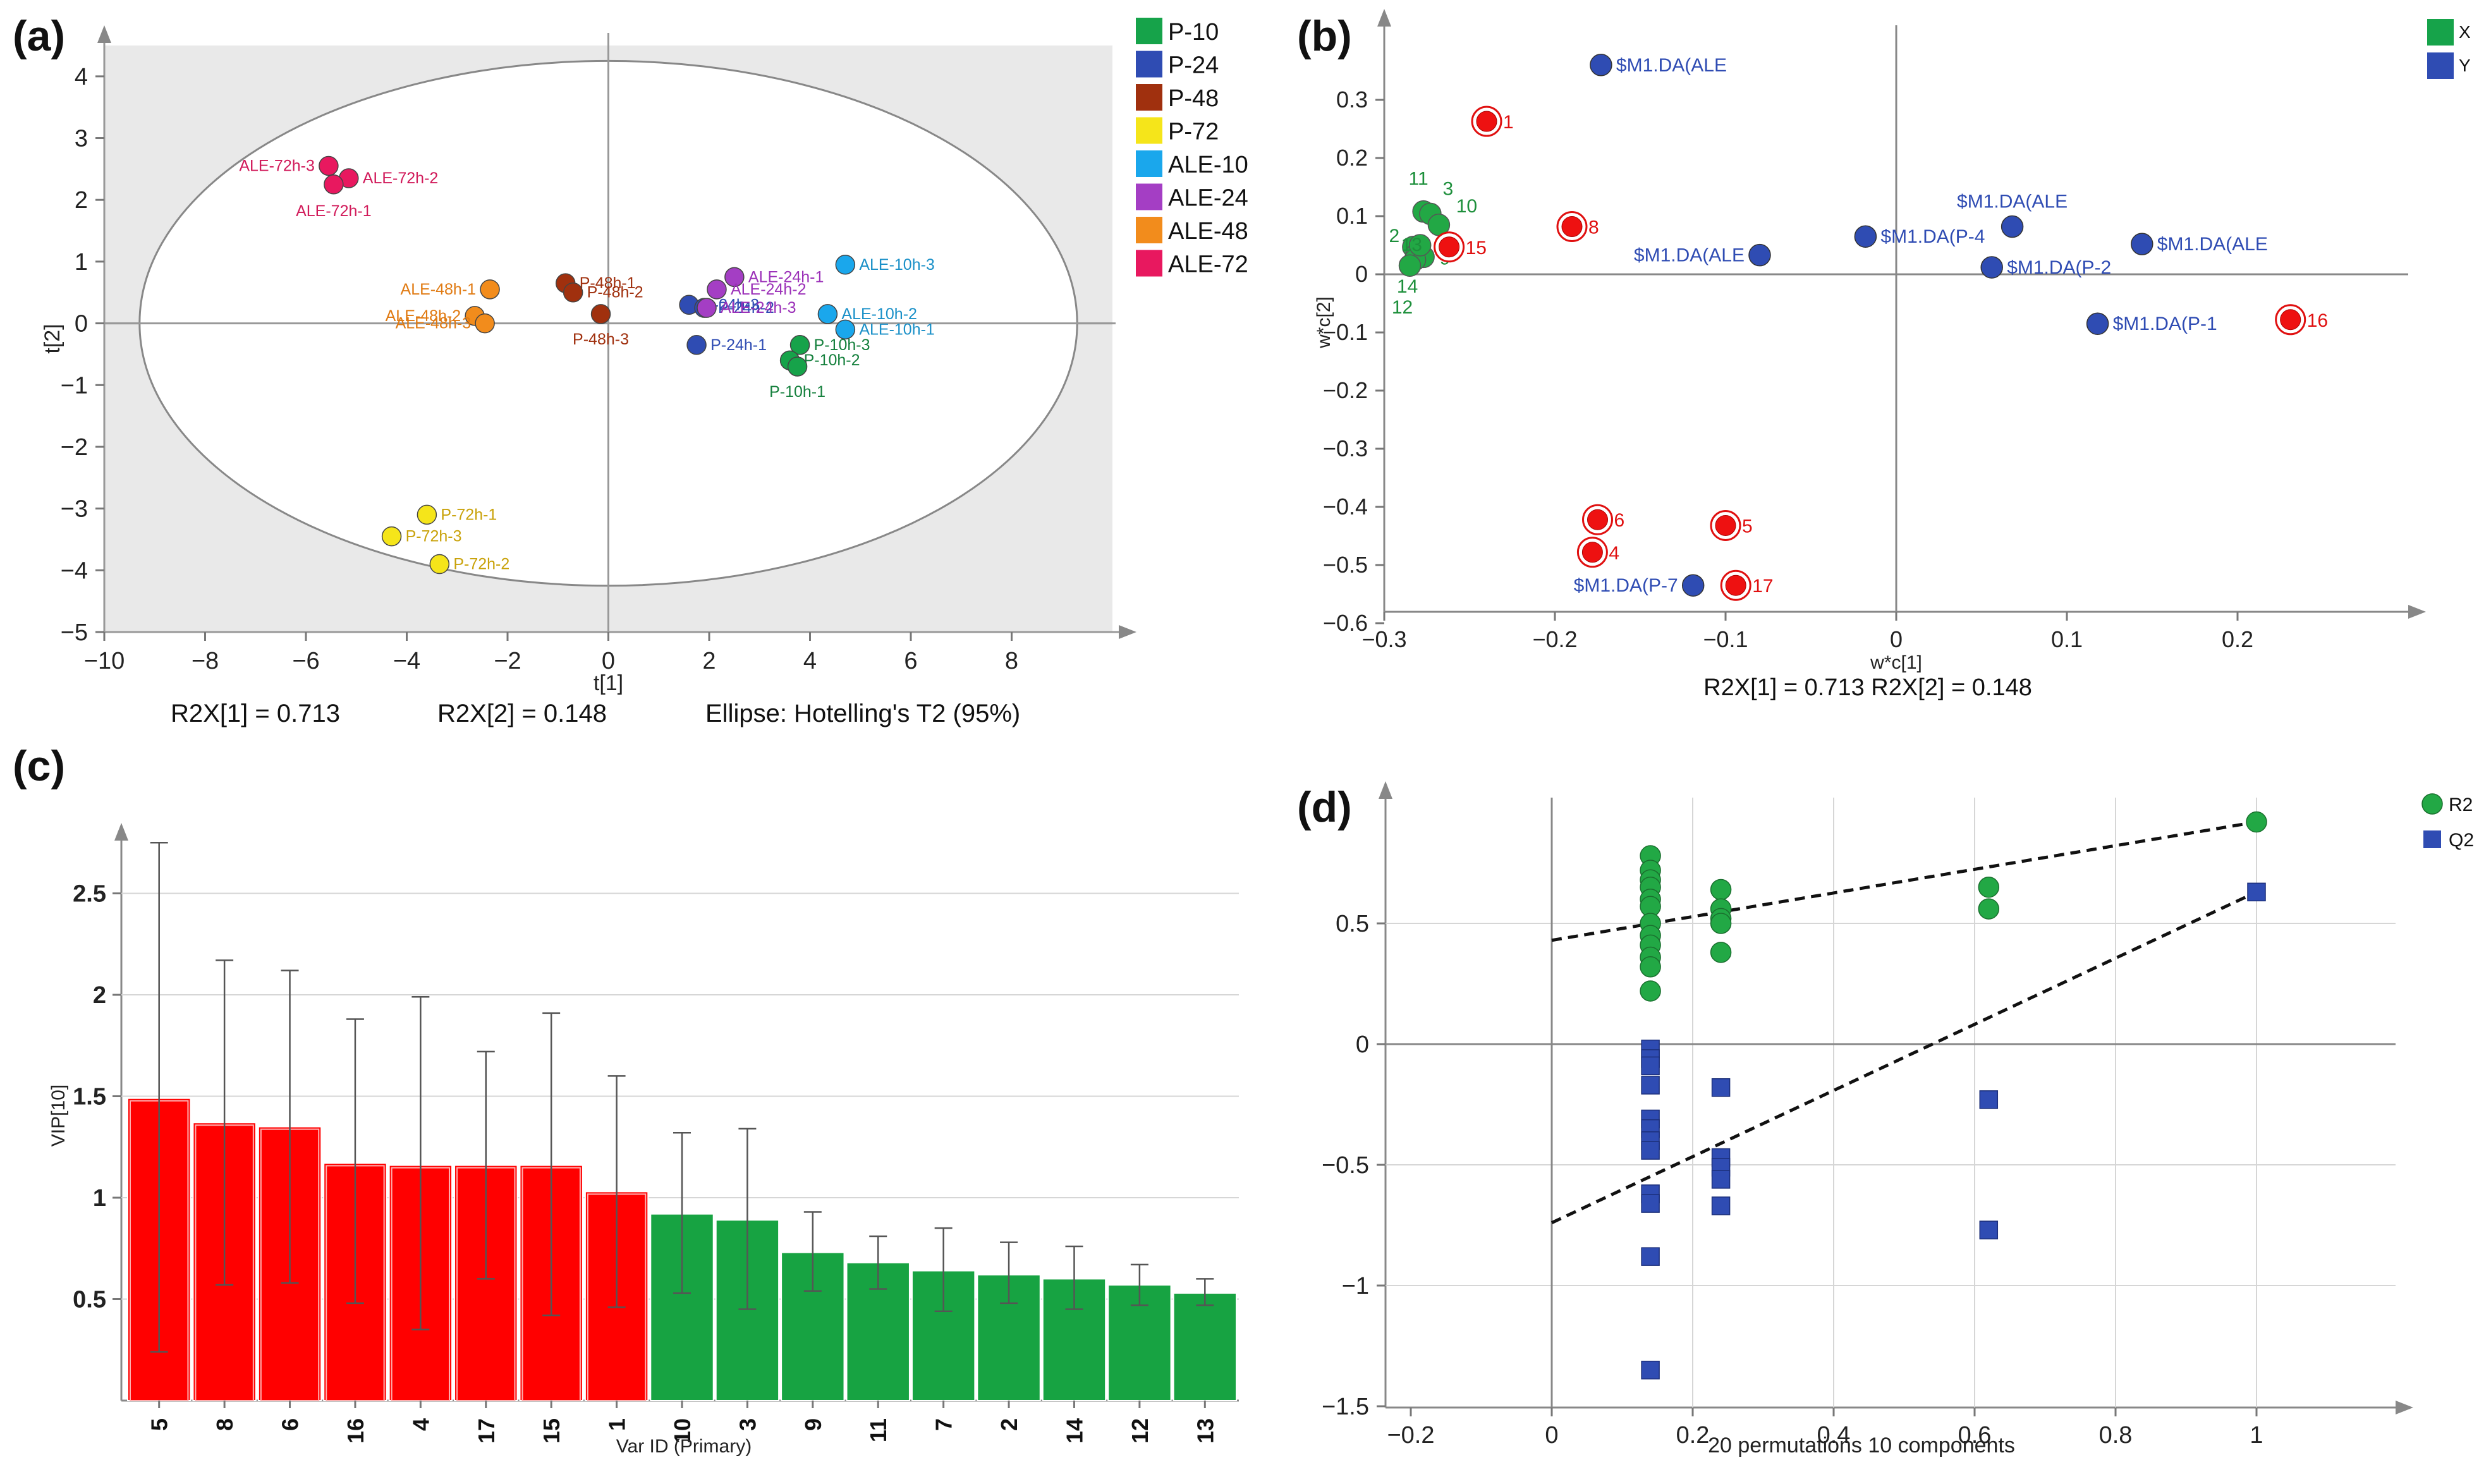  I want to click on x-tick-label-c: 4, so click(421, 1424).